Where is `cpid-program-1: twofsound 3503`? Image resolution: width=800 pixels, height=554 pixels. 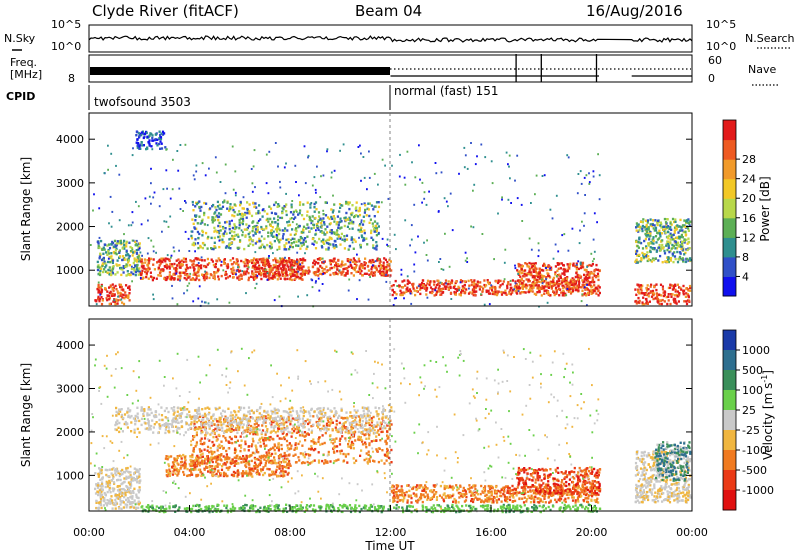
cpid-program-1: twofsound 3503 is located at coordinates (142, 102).